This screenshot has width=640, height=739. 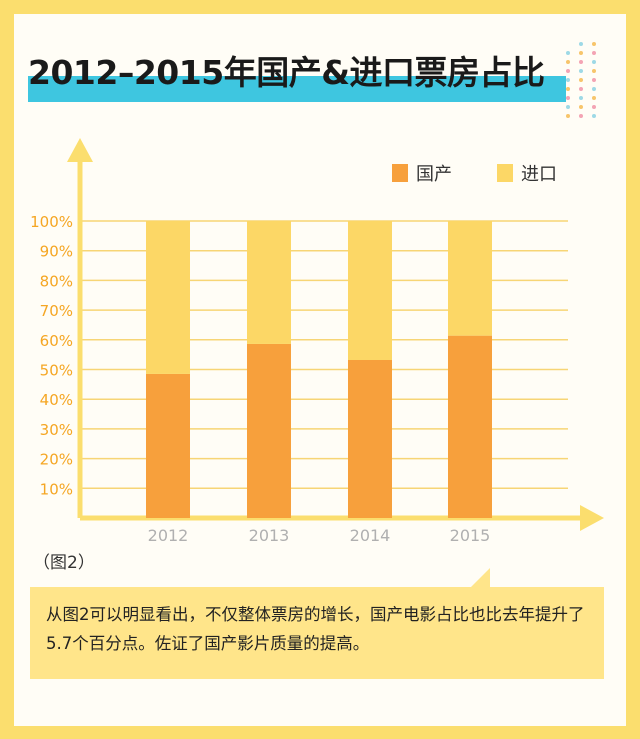 What do you see at coordinates (434, 174) in the screenshot?
I see `legend-label: 国产` at bounding box center [434, 174].